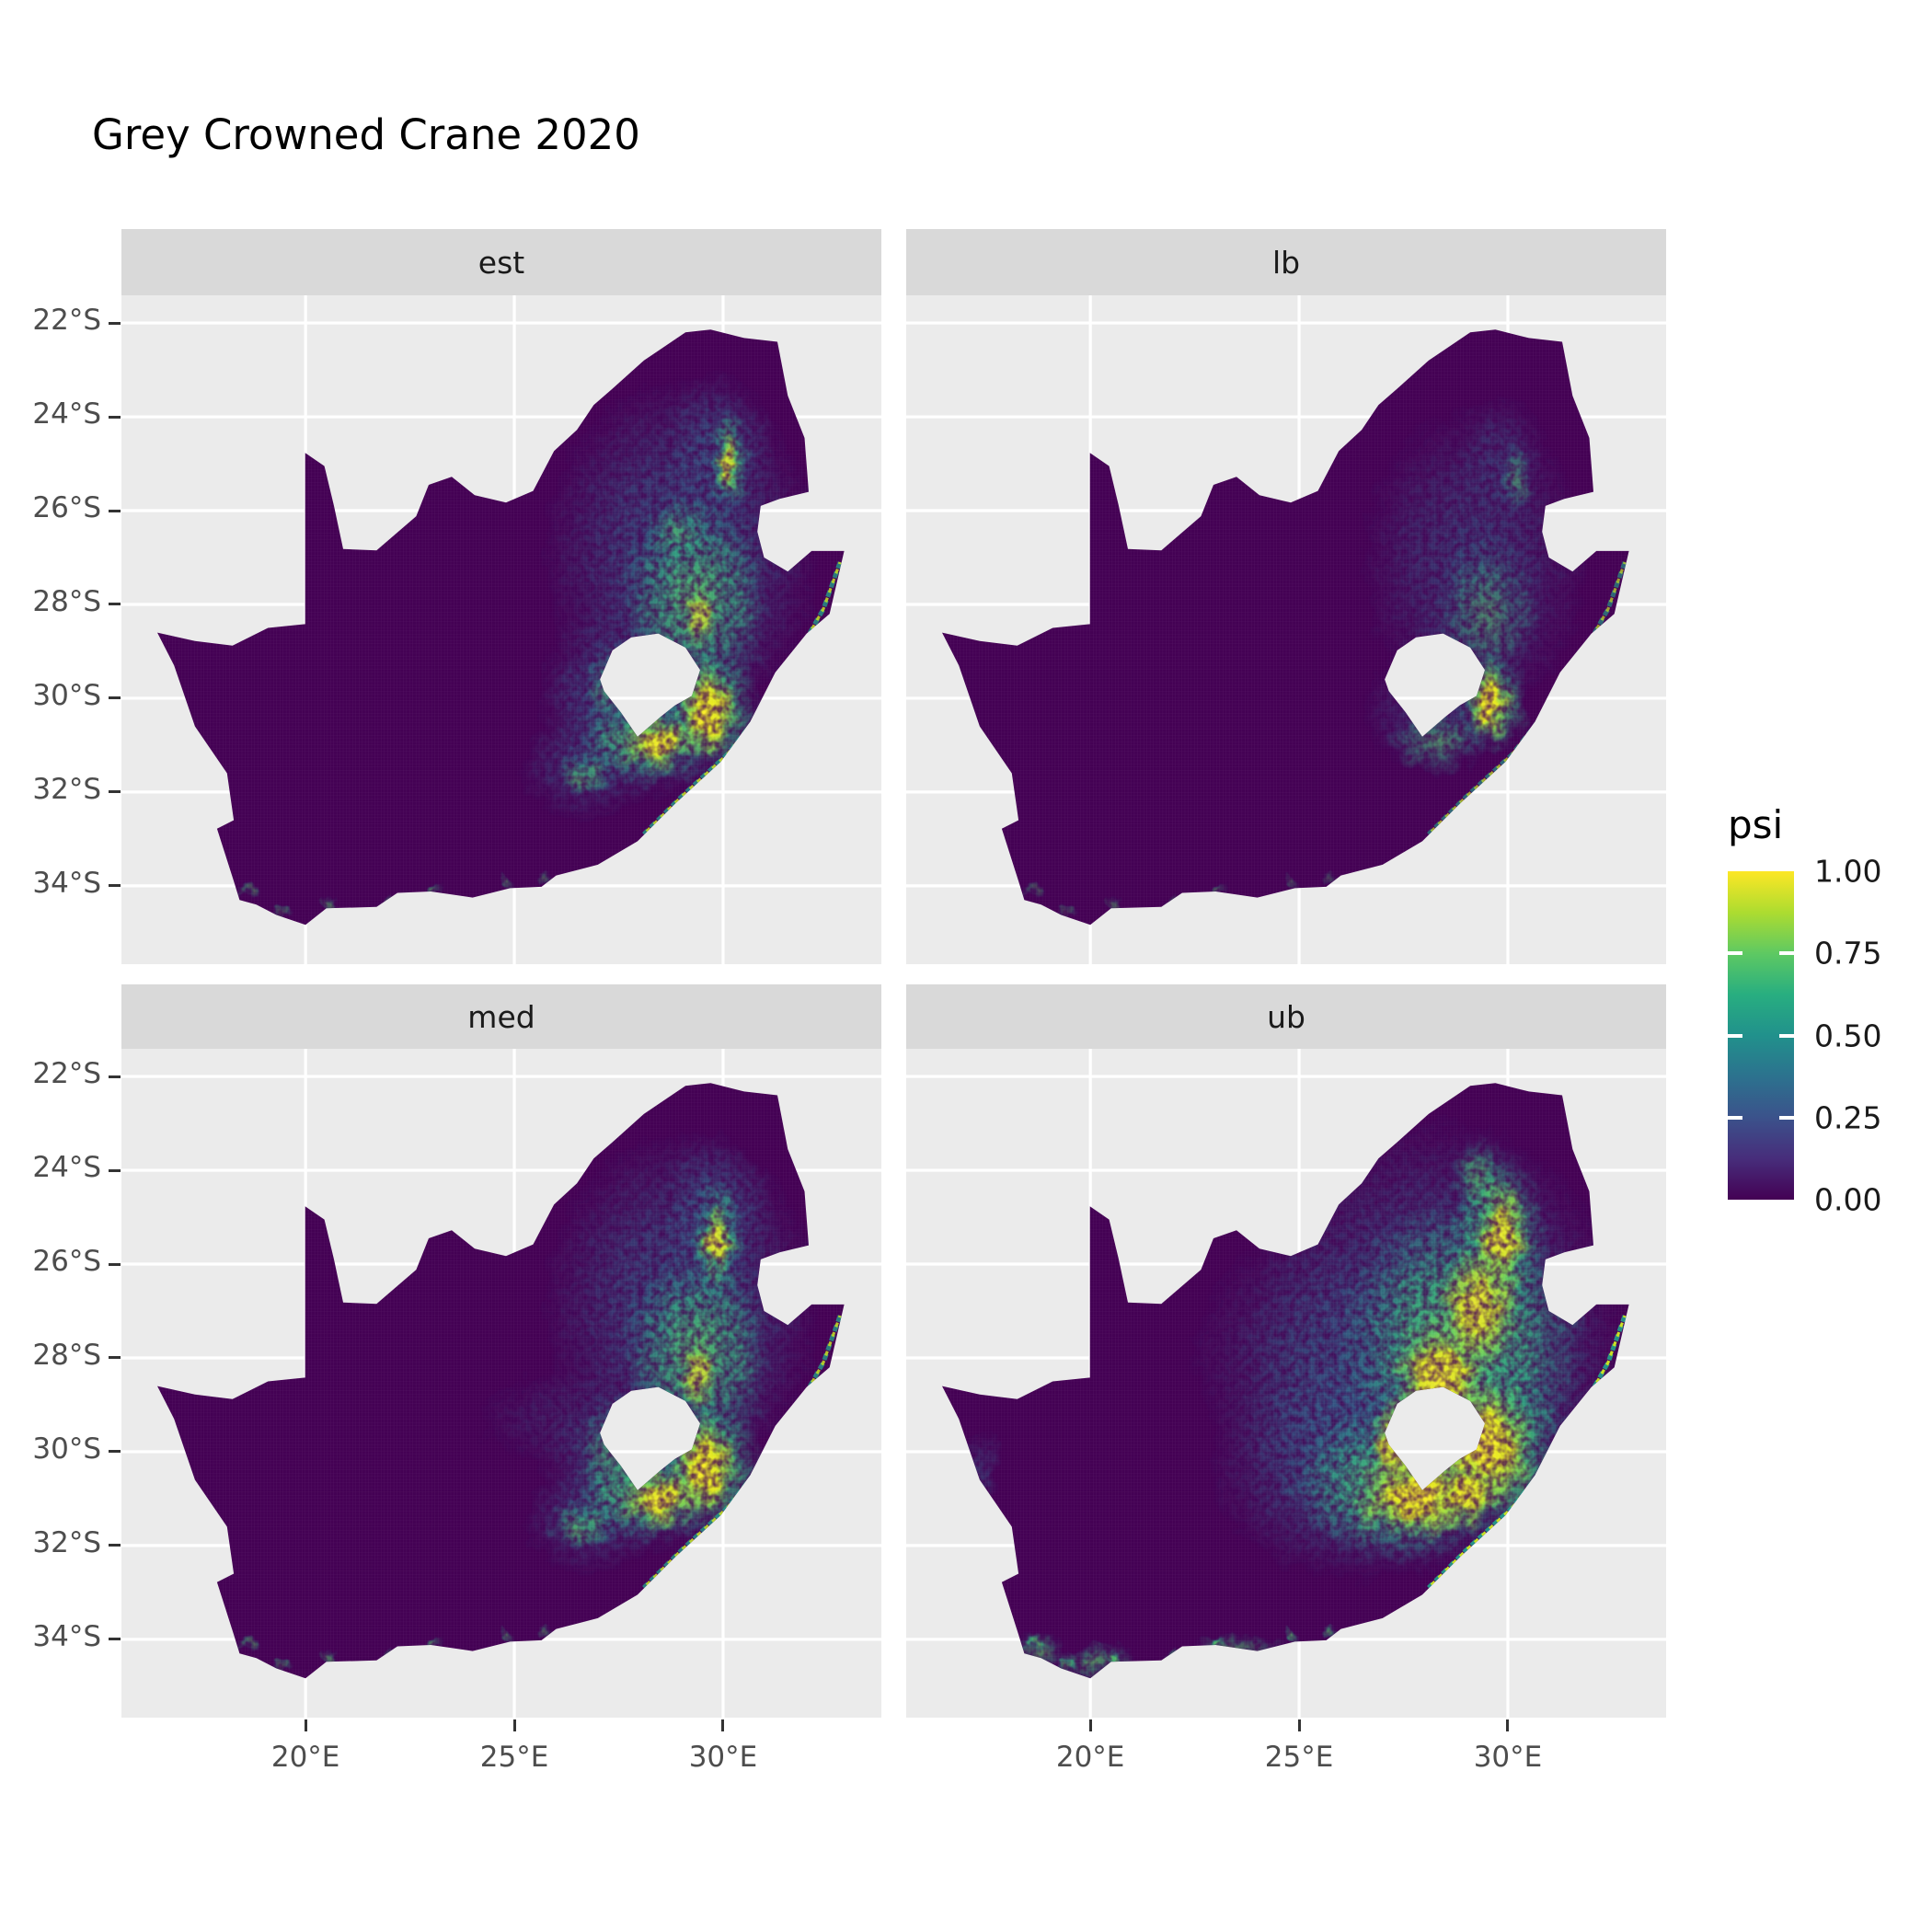 Image resolution: width=1932 pixels, height=1932 pixels. I want to click on legend-tick-label: 0.00, so click(1848, 1199).